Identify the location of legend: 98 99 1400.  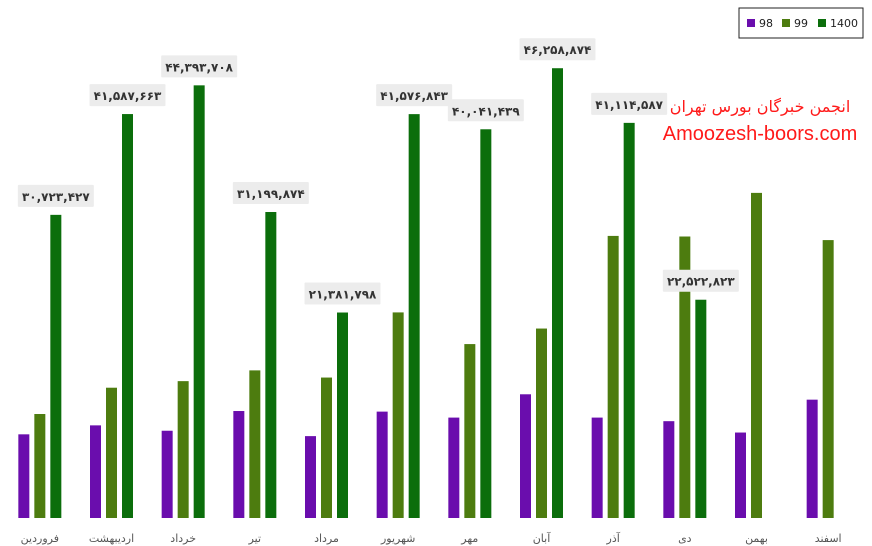
(801, 23).